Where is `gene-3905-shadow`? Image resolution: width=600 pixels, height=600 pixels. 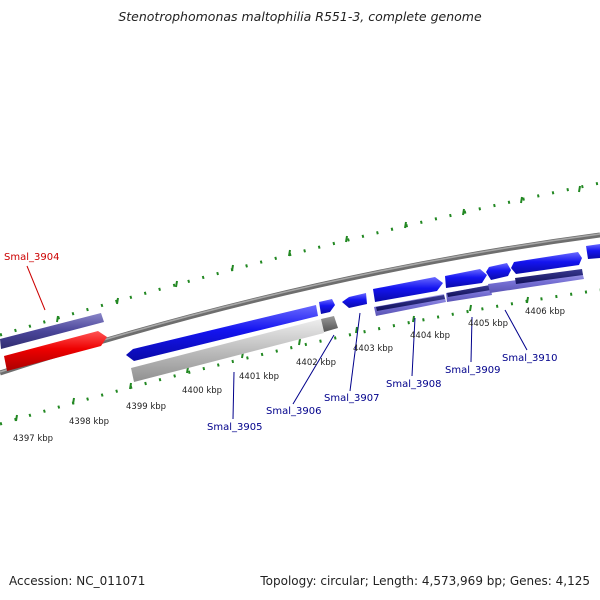 gene-3905-shadow is located at coordinates (227, 350).